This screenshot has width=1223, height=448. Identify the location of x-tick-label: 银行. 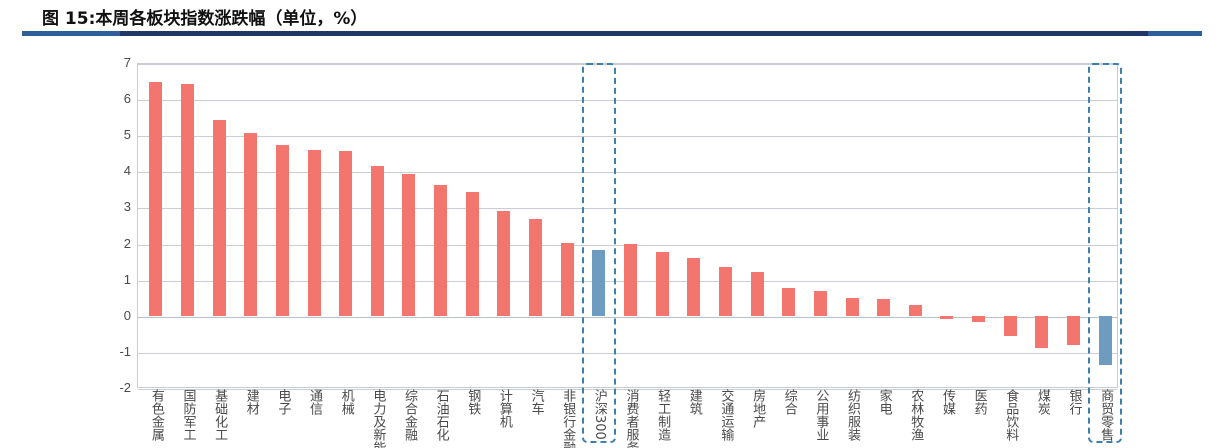
(1074, 402).